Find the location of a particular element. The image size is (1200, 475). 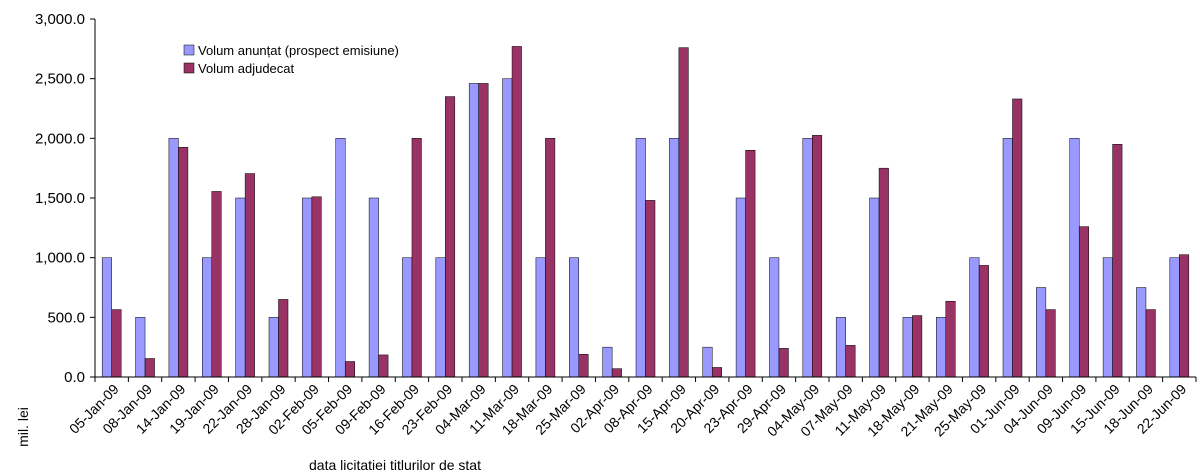

legend-swatch-awarded is located at coordinates (189, 68).